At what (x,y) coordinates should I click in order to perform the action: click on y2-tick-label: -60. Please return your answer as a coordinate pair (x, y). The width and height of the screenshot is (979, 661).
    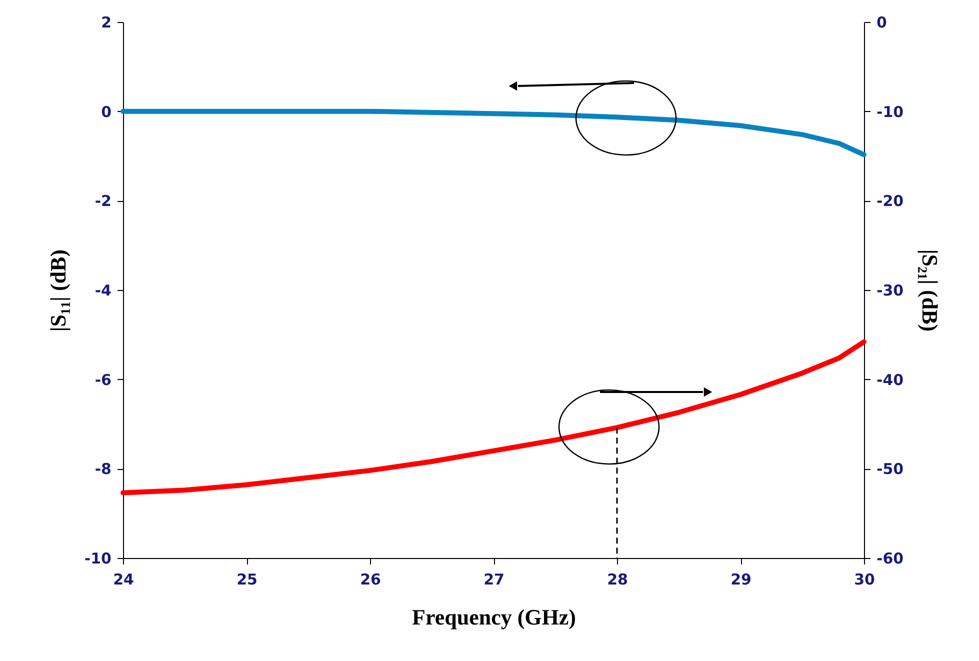
    Looking at the image, I should click on (890, 559).